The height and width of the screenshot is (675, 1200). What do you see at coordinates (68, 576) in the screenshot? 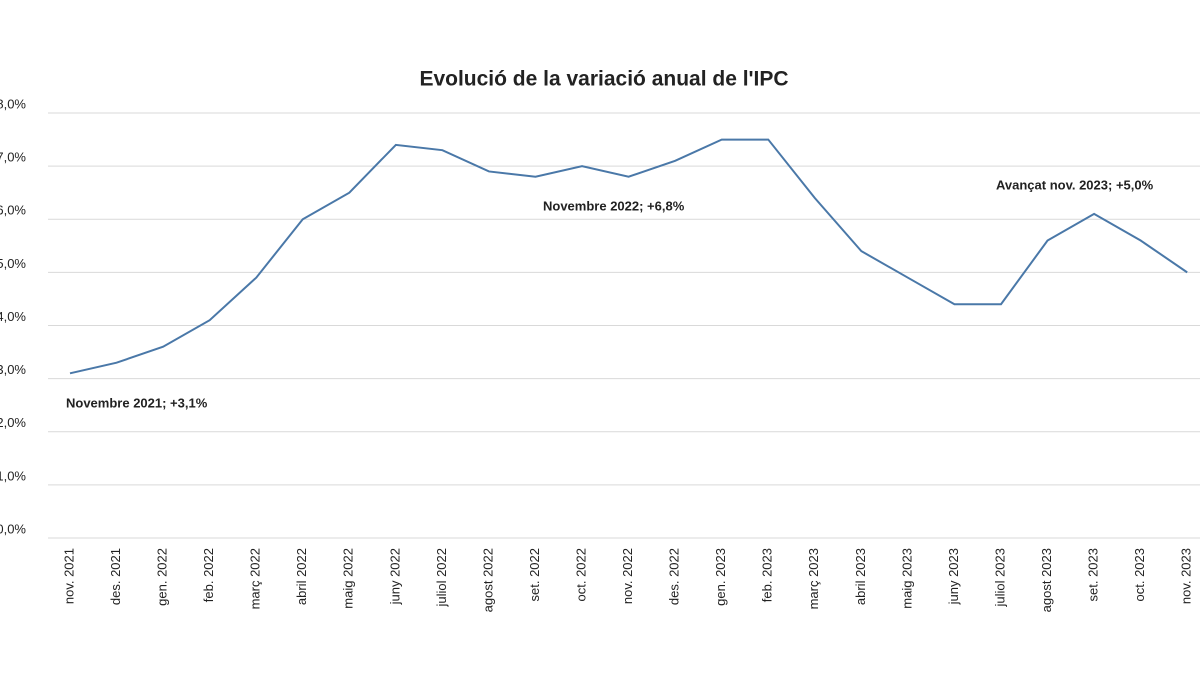
I see `x-tick-label: nov. 2021` at bounding box center [68, 576].